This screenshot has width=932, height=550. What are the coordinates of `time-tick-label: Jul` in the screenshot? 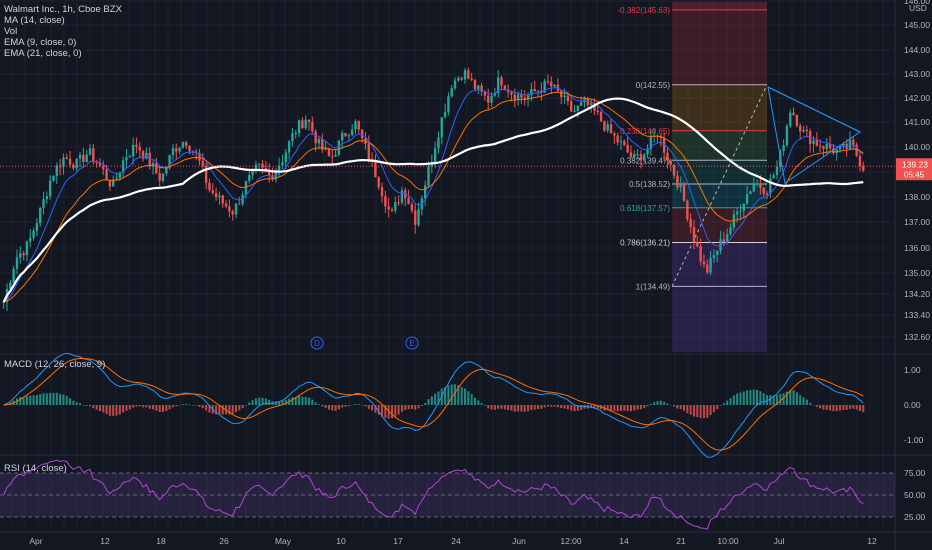 It's located at (779, 541).